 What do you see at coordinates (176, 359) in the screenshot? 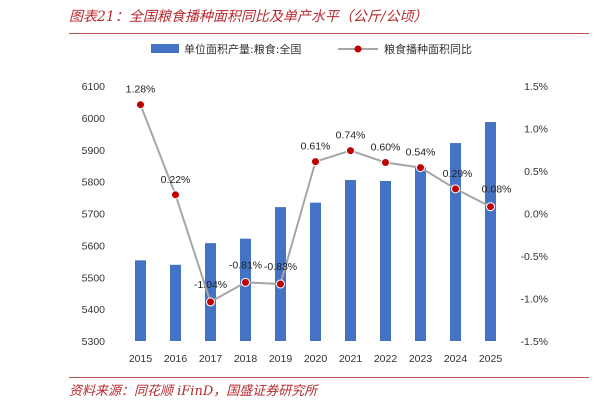
I see `x-tick-label: 2016` at bounding box center [176, 359].